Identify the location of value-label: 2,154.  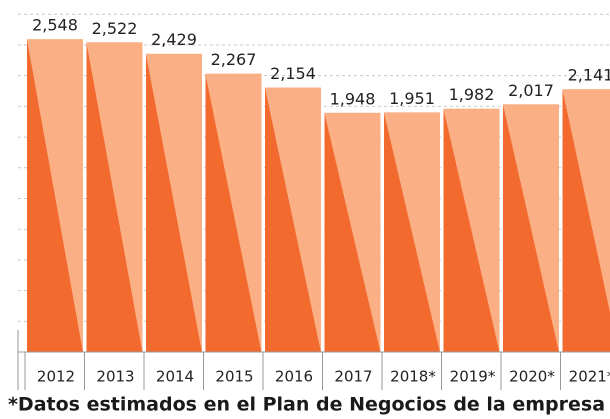
(293, 73).